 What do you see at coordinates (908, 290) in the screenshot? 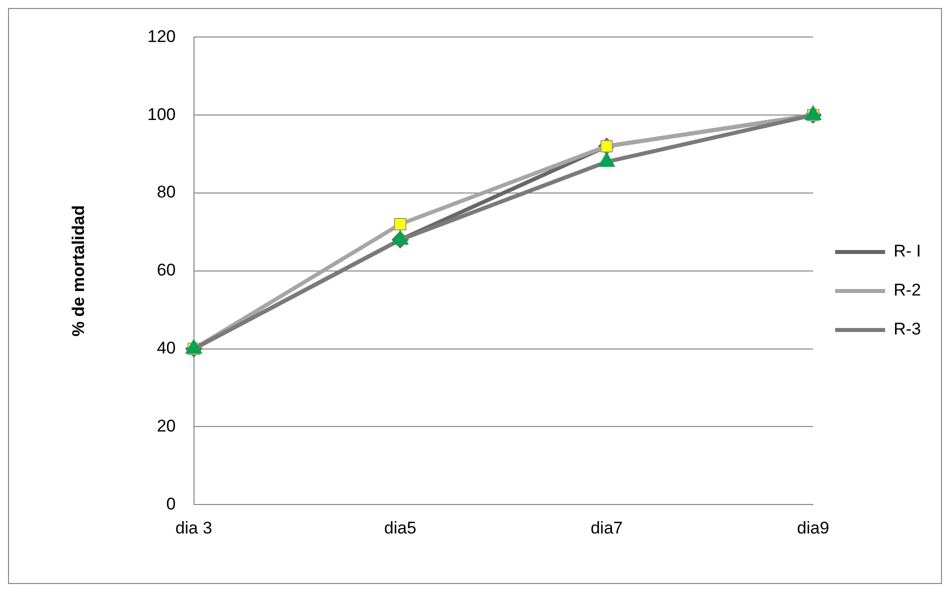
I see `legend-label: R-2` at bounding box center [908, 290].